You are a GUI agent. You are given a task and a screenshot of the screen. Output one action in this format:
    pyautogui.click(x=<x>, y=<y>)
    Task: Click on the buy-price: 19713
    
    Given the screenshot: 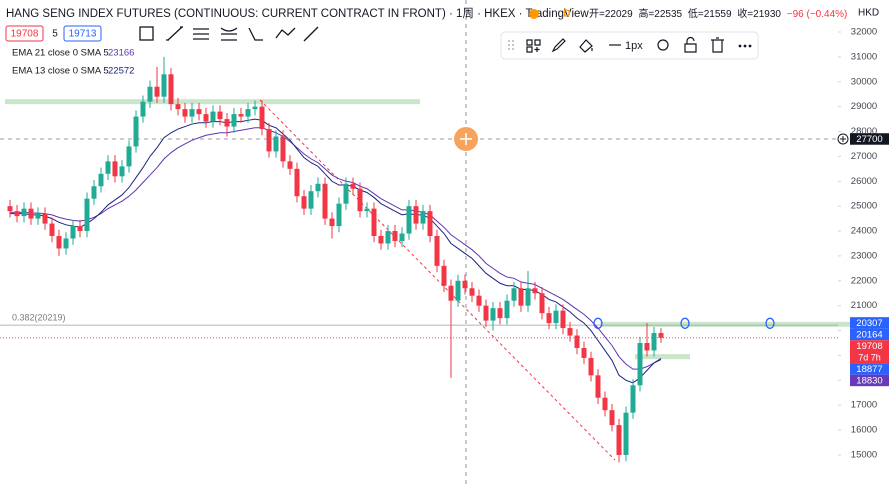 What is the action you would take?
    pyautogui.click(x=83, y=34)
    